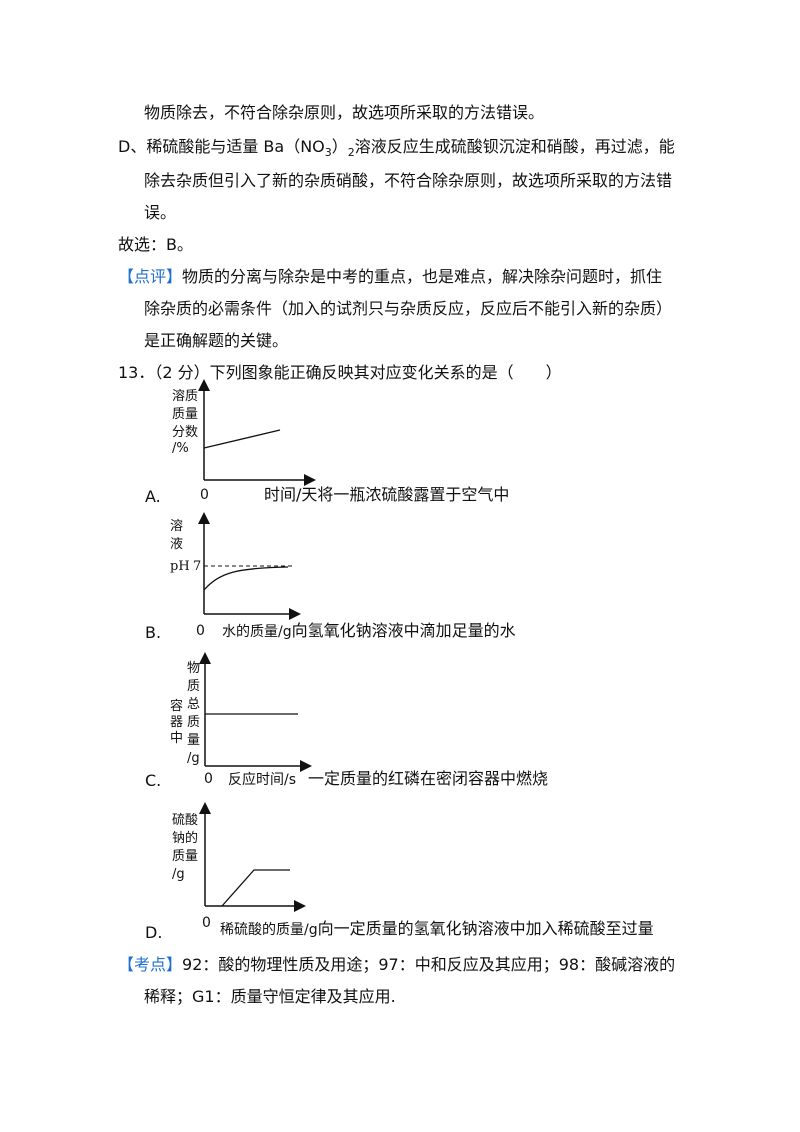 The image size is (800, 1132). Describe the element at coordinates (257, 632) in the screenshot. I see `option-b-xlabel: 水的质量/g` at that location.